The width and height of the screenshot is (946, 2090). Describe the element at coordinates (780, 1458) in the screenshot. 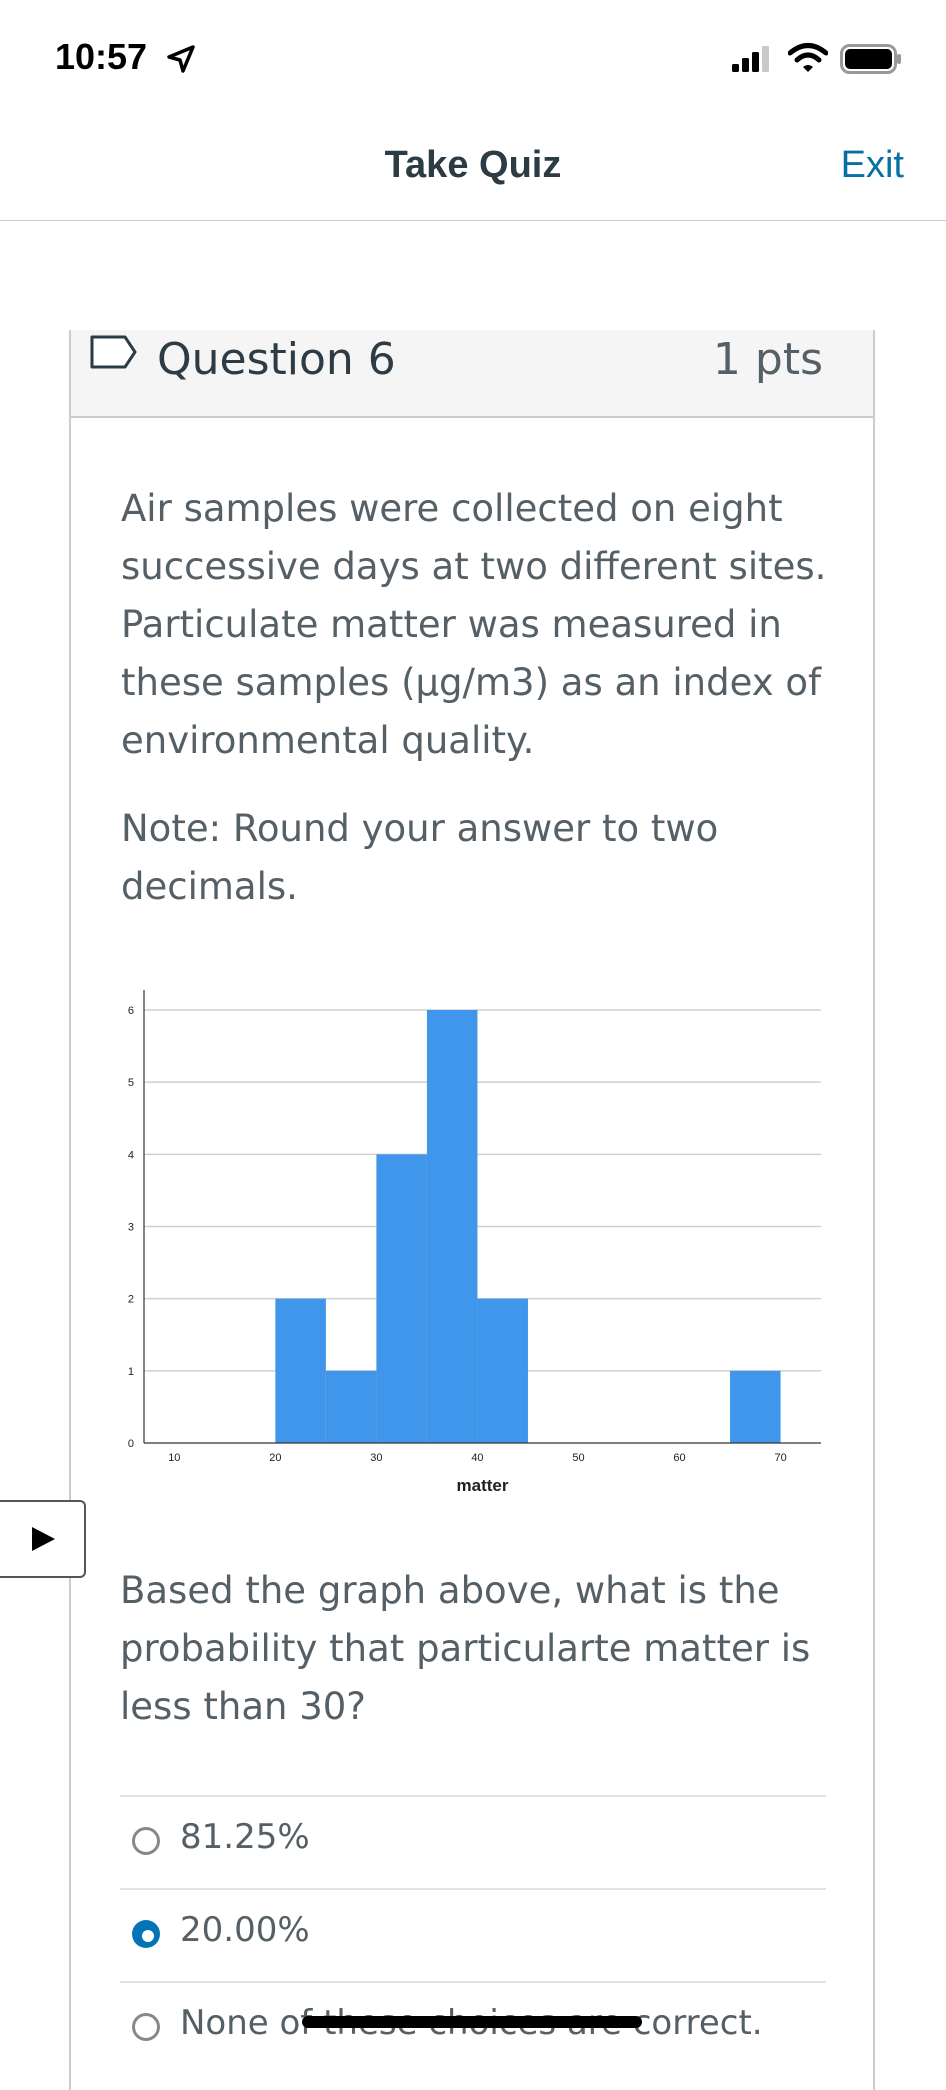

I see `x-tick-label: 70` at that location.